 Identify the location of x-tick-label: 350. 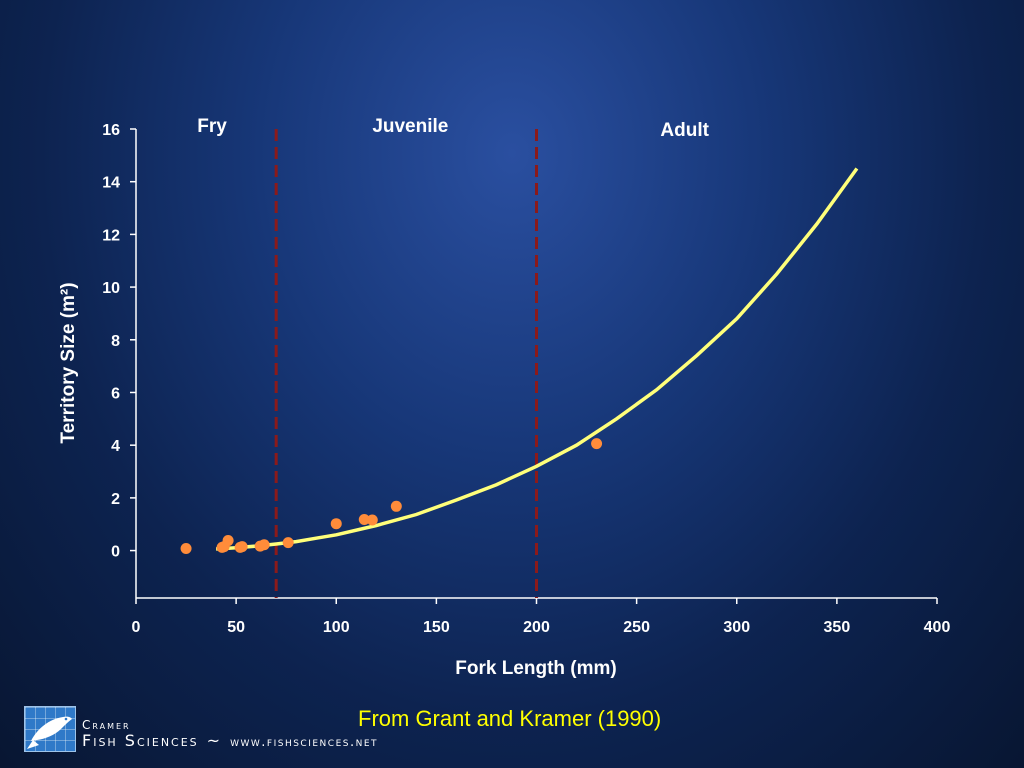
(837, 627).